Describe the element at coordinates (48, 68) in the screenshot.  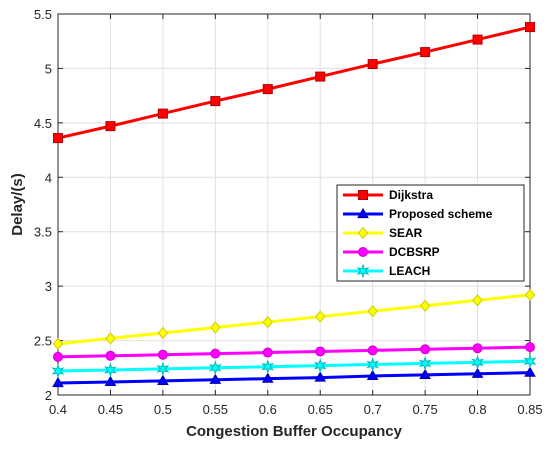
I see `y-tick-label: 5` at that location.